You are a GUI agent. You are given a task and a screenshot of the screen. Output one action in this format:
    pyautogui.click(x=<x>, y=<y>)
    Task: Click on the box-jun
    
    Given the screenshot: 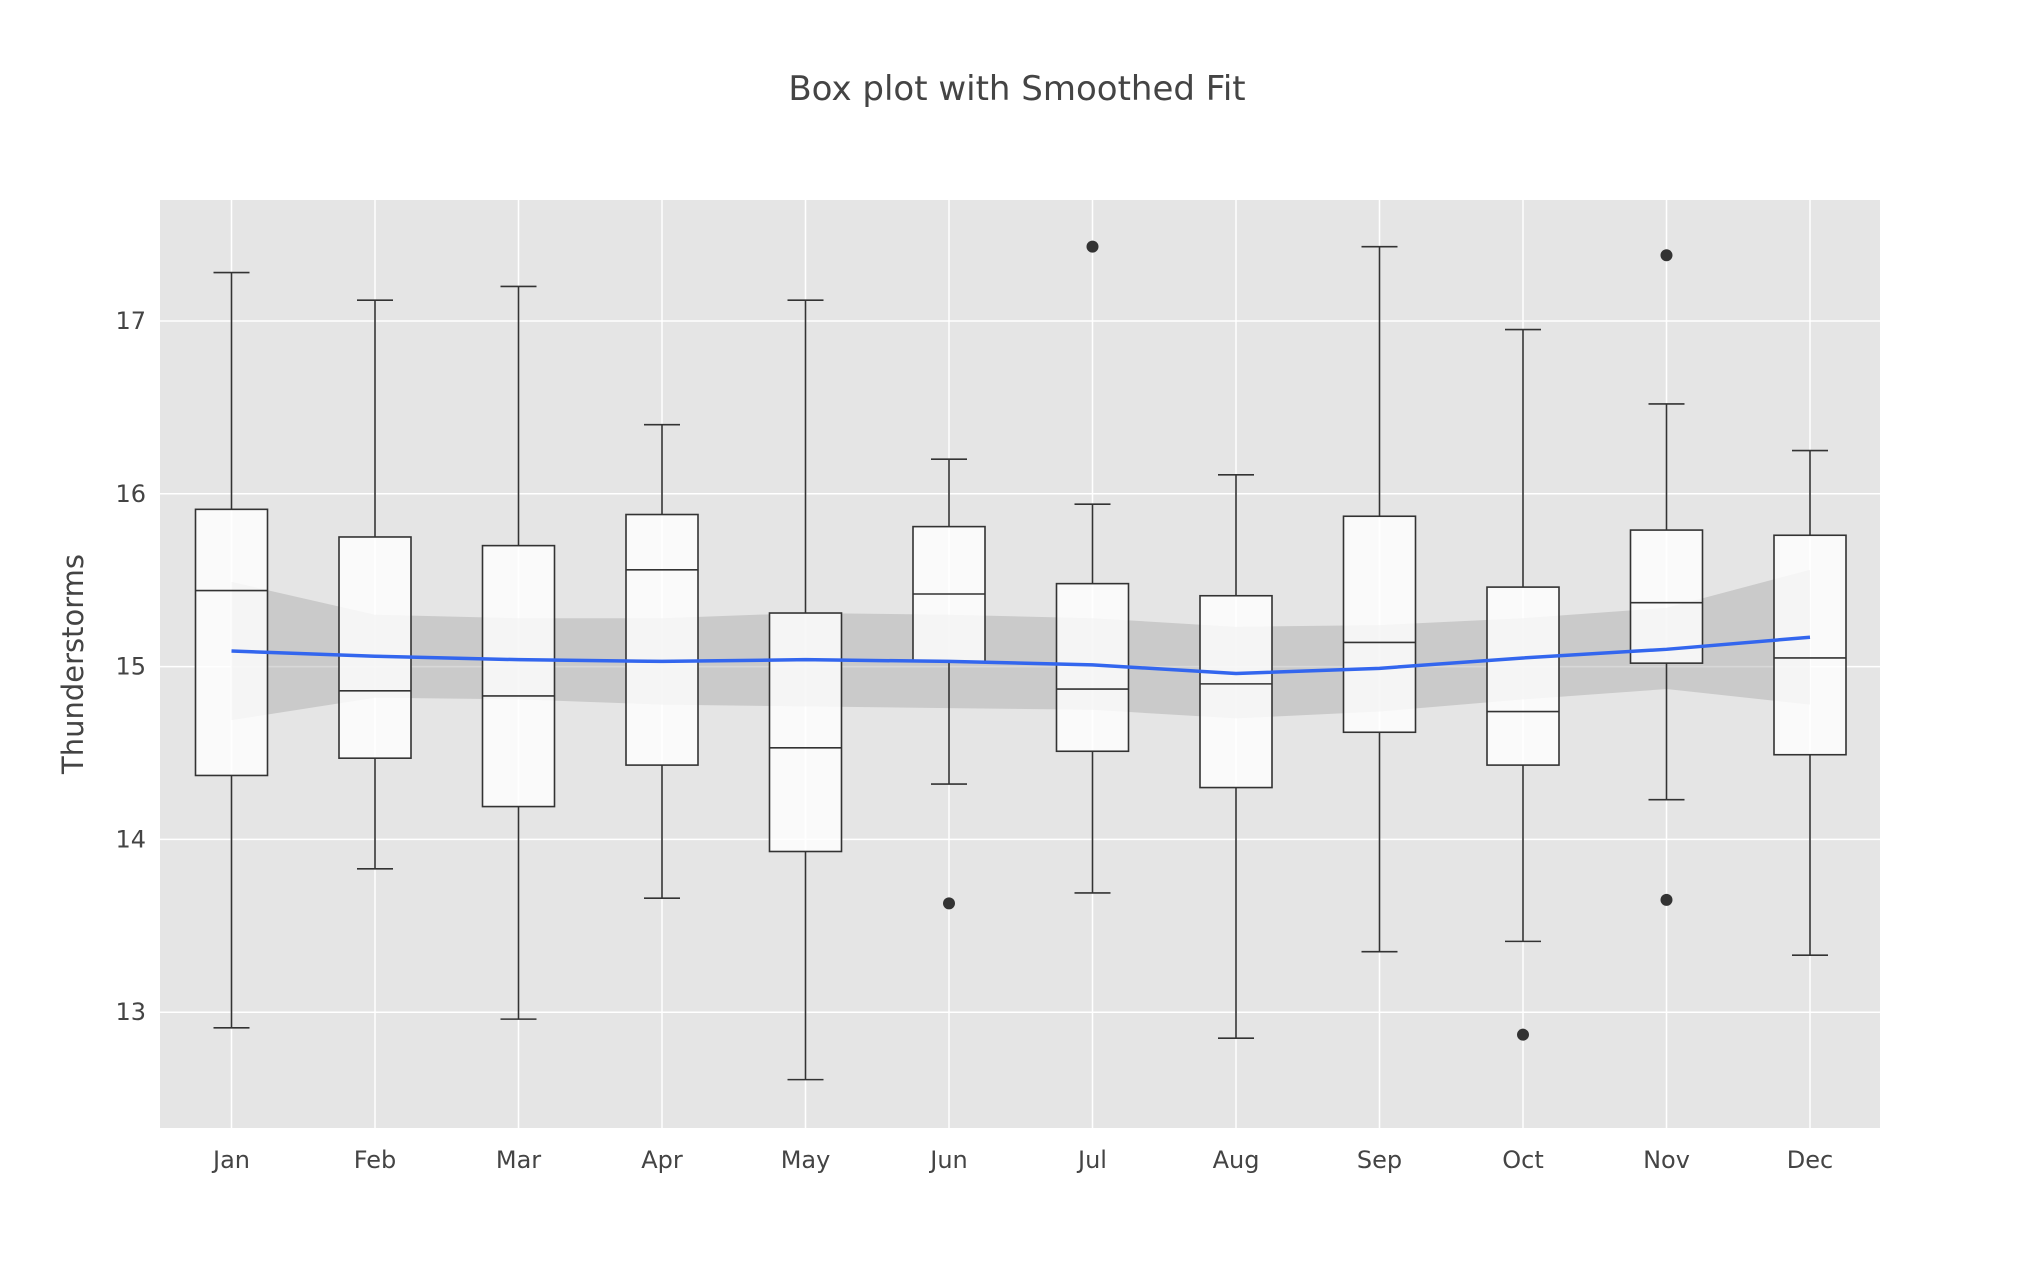 What is the action you would take?
    pyautogui.click(x=949, y=684)
    